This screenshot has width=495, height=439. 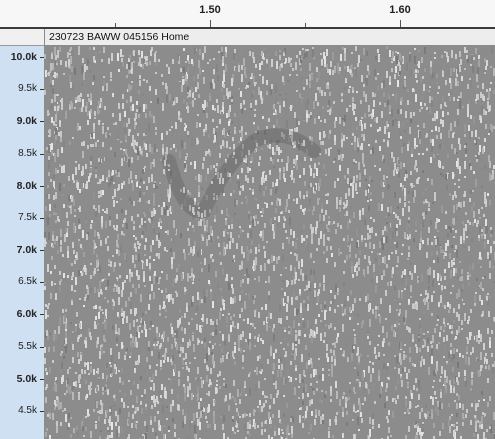 I want to click on frequency-tick-label: 8.5k, so click(x=27, y=153).